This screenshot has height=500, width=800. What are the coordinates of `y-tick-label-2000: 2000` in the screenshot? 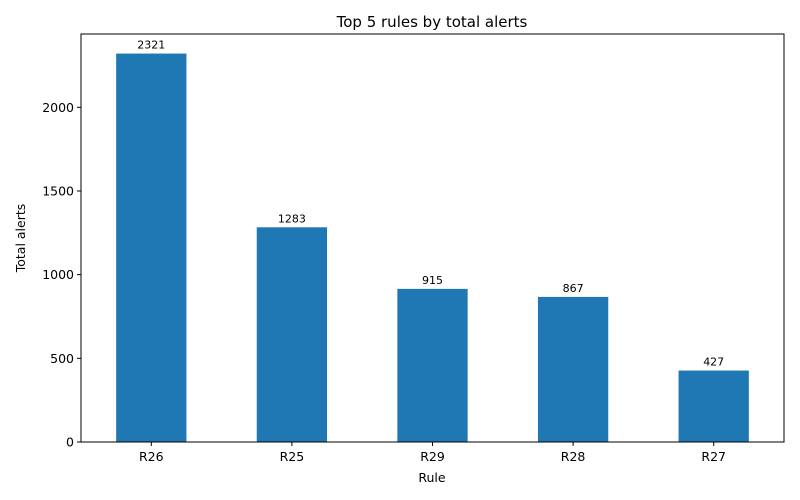 It's located at (58, 107).